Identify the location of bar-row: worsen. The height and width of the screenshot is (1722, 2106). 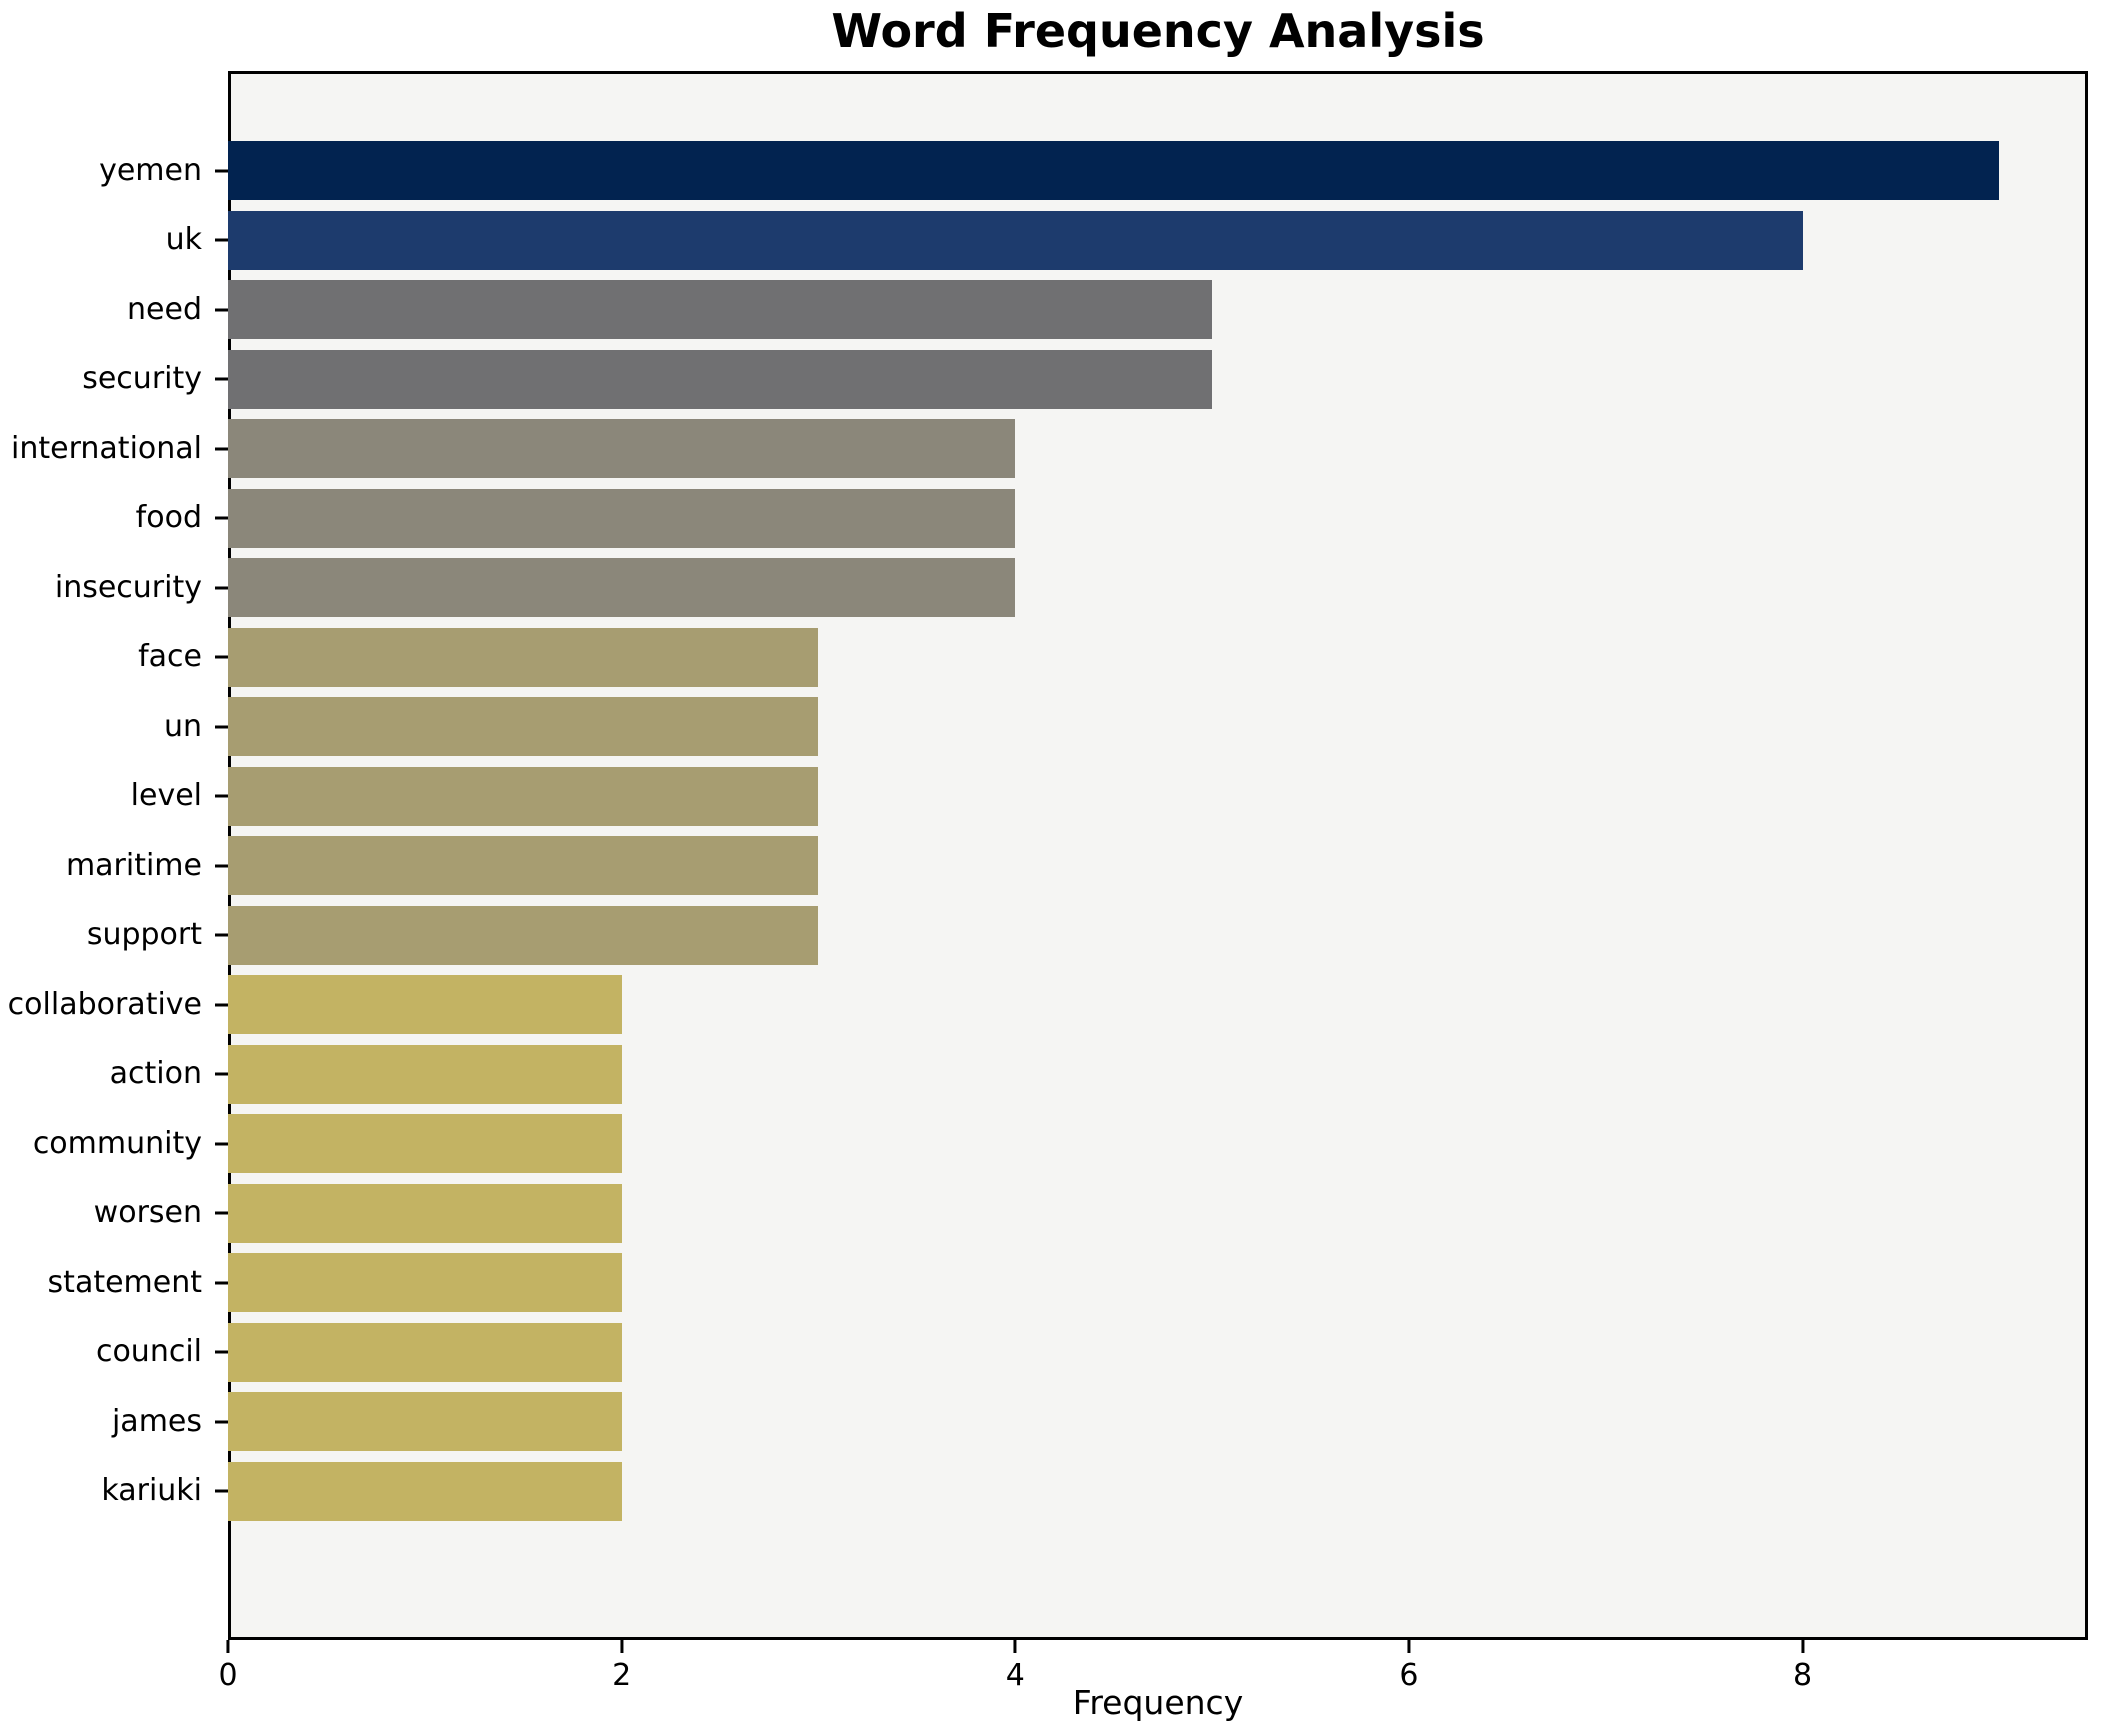
(1091, 1213).